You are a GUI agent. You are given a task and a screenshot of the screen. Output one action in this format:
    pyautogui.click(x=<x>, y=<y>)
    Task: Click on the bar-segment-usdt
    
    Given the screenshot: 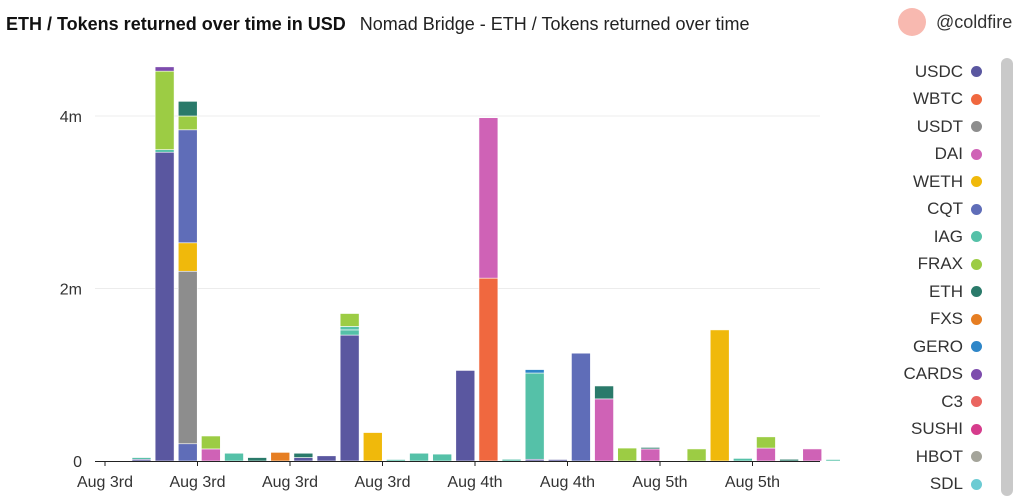 What is the action you would take?
    pyautogui.click(x=187, y=357)
    